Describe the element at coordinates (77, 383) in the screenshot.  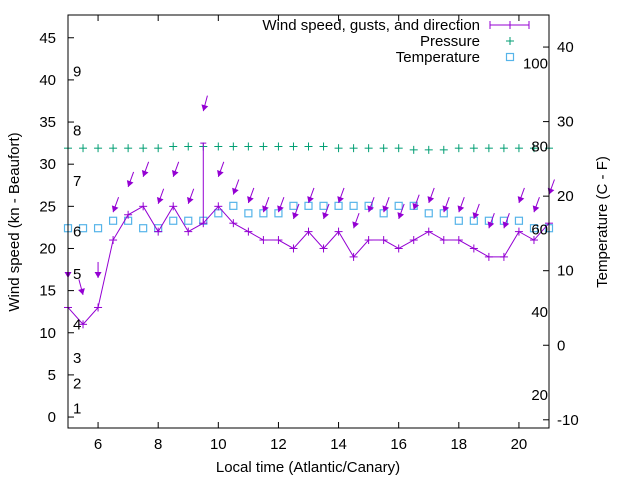
I see `beaufort-label: 2` at that location.